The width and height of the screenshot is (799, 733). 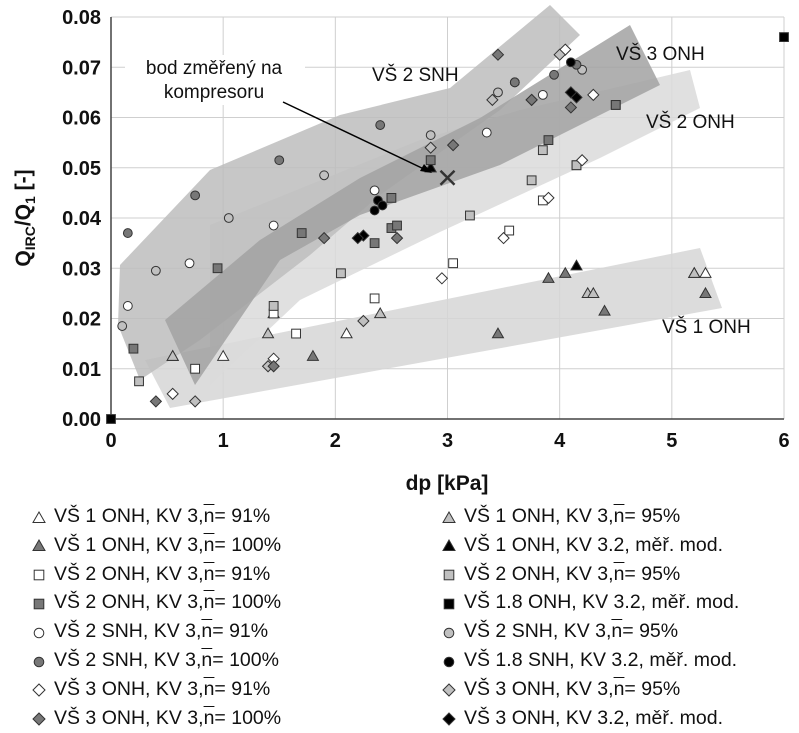 What do you see at coordinates (23, 258) in the screenshot?
I see `y-axis-title-main: Q` at bounding box center [23, 258].